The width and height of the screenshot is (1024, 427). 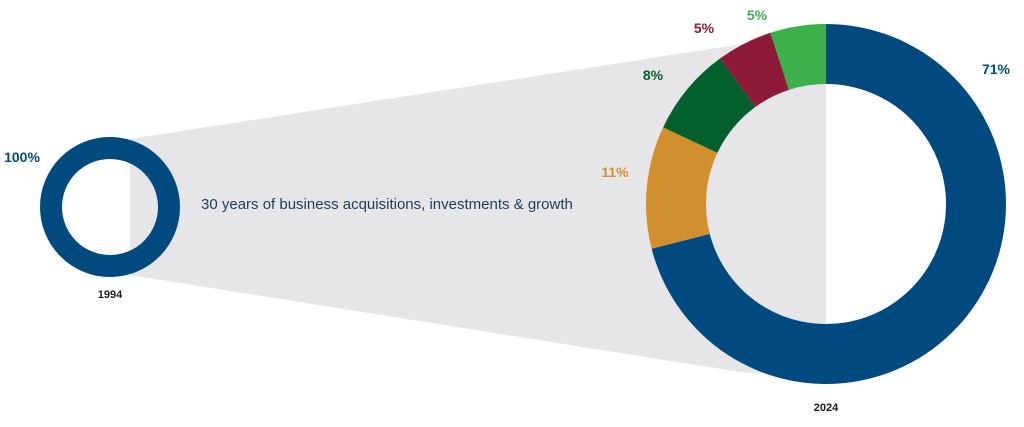 What do you see at coordinates (996, 69) in the screenshot?
I see `donut-2024-value-label-0: 71%` at bounding box center [996, 69].